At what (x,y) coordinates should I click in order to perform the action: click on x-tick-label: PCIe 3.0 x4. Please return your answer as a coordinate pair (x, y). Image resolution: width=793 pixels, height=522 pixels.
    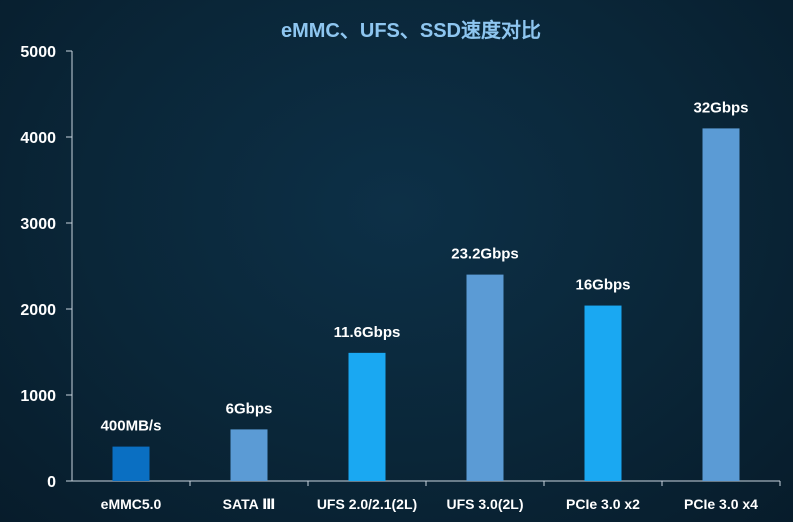
    Looking at the image, I should click on (721, 504).